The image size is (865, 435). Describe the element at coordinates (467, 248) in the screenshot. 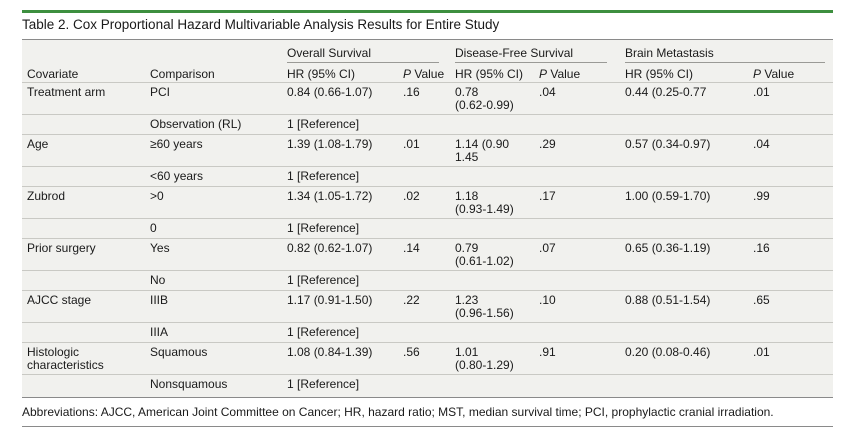

I see `cell-dfs-hr: 0.79` at that location.